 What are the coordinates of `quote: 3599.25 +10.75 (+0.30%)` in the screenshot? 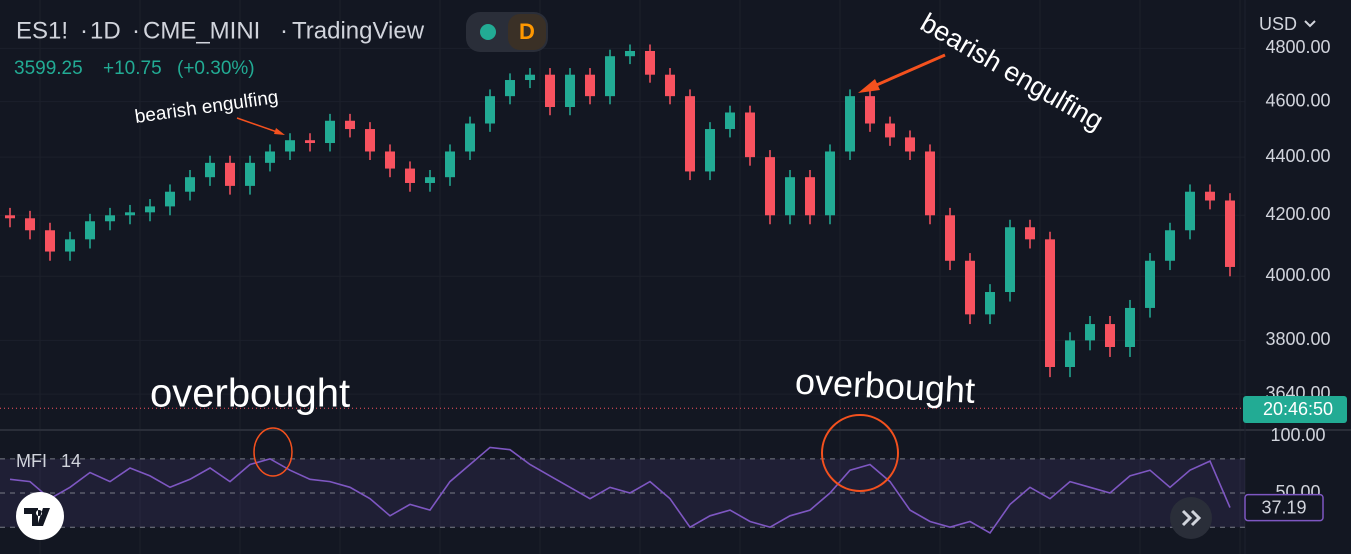 It's located at (134, 68).